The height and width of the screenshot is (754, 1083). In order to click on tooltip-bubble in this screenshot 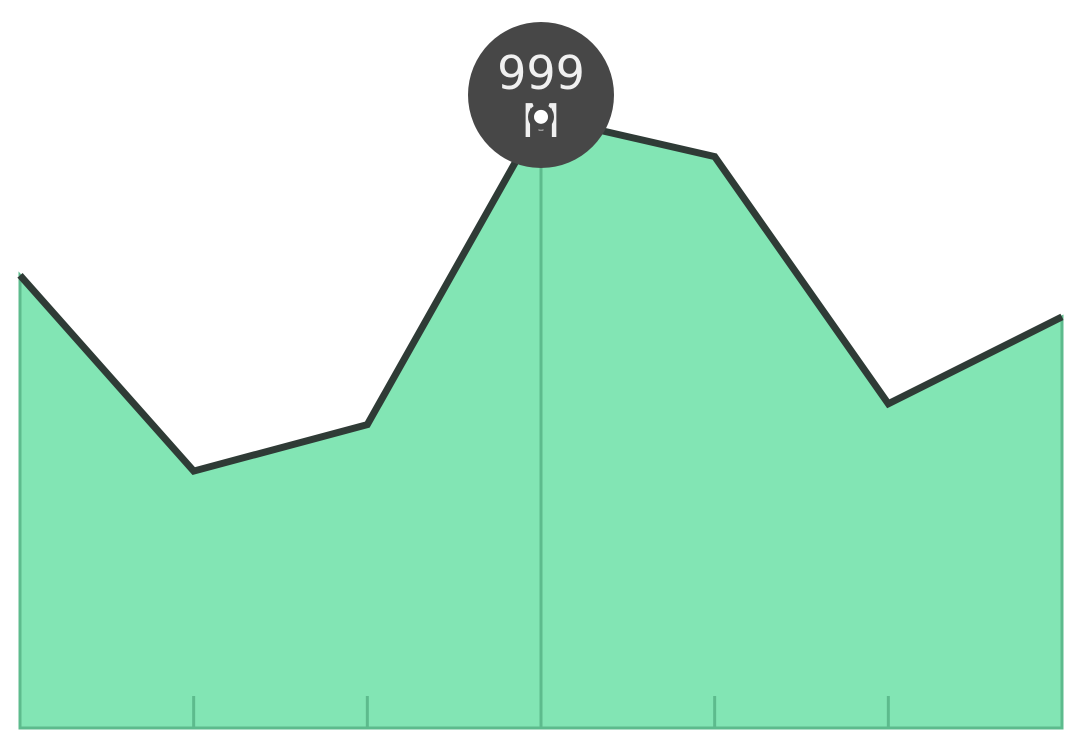, I will do `click(541, 95)`.